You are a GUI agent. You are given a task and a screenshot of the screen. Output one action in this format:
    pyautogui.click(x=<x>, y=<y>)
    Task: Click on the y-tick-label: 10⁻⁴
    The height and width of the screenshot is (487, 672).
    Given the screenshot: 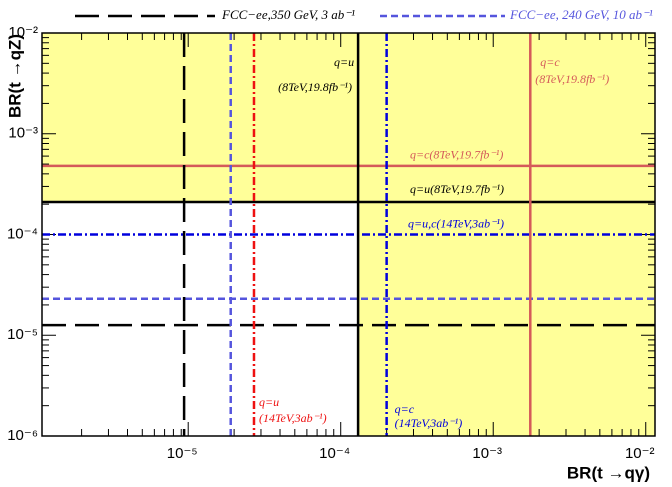 What is the action you would take?
    pyautogui.click(x=22, y=233)
    